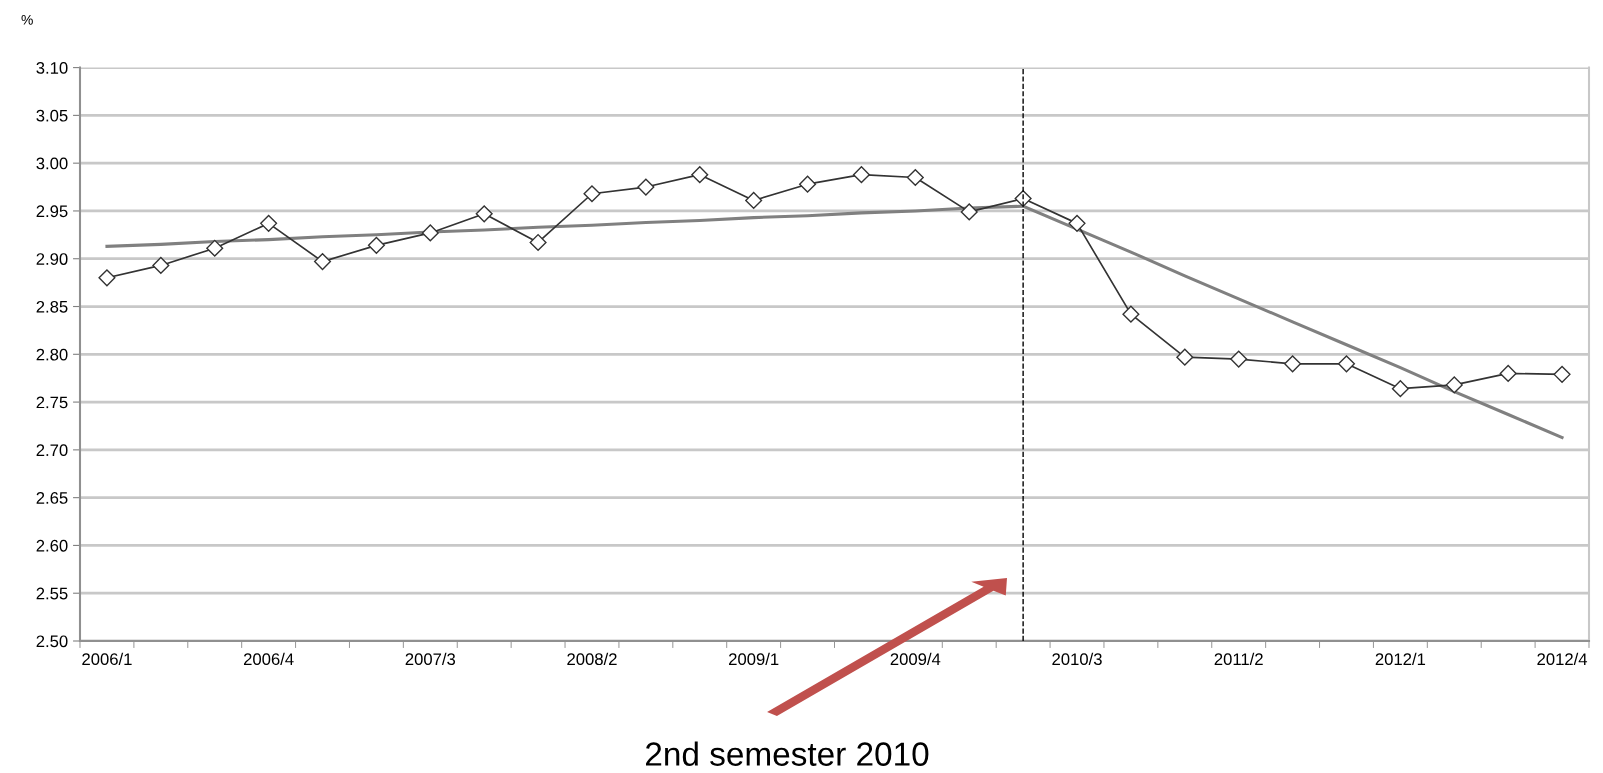 This screenshot has height=773, width=1603. What do you see at coordinates (1077, 659) in the screenshot?
I see `x-tick-label: 2010/3` at bounding box center [1077, 659].